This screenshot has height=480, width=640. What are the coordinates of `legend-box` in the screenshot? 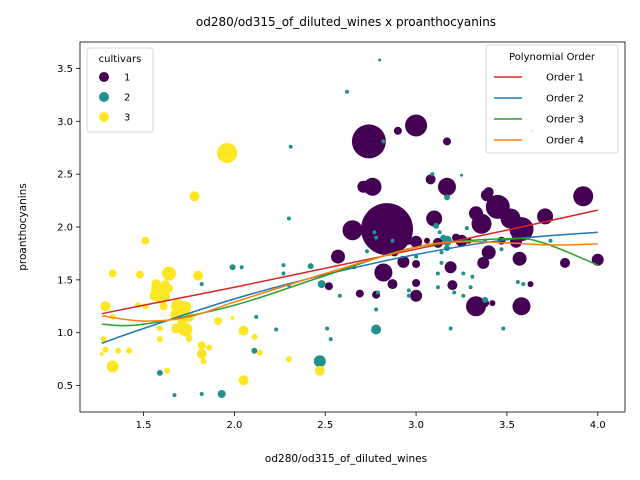 It's located at (552, 99).